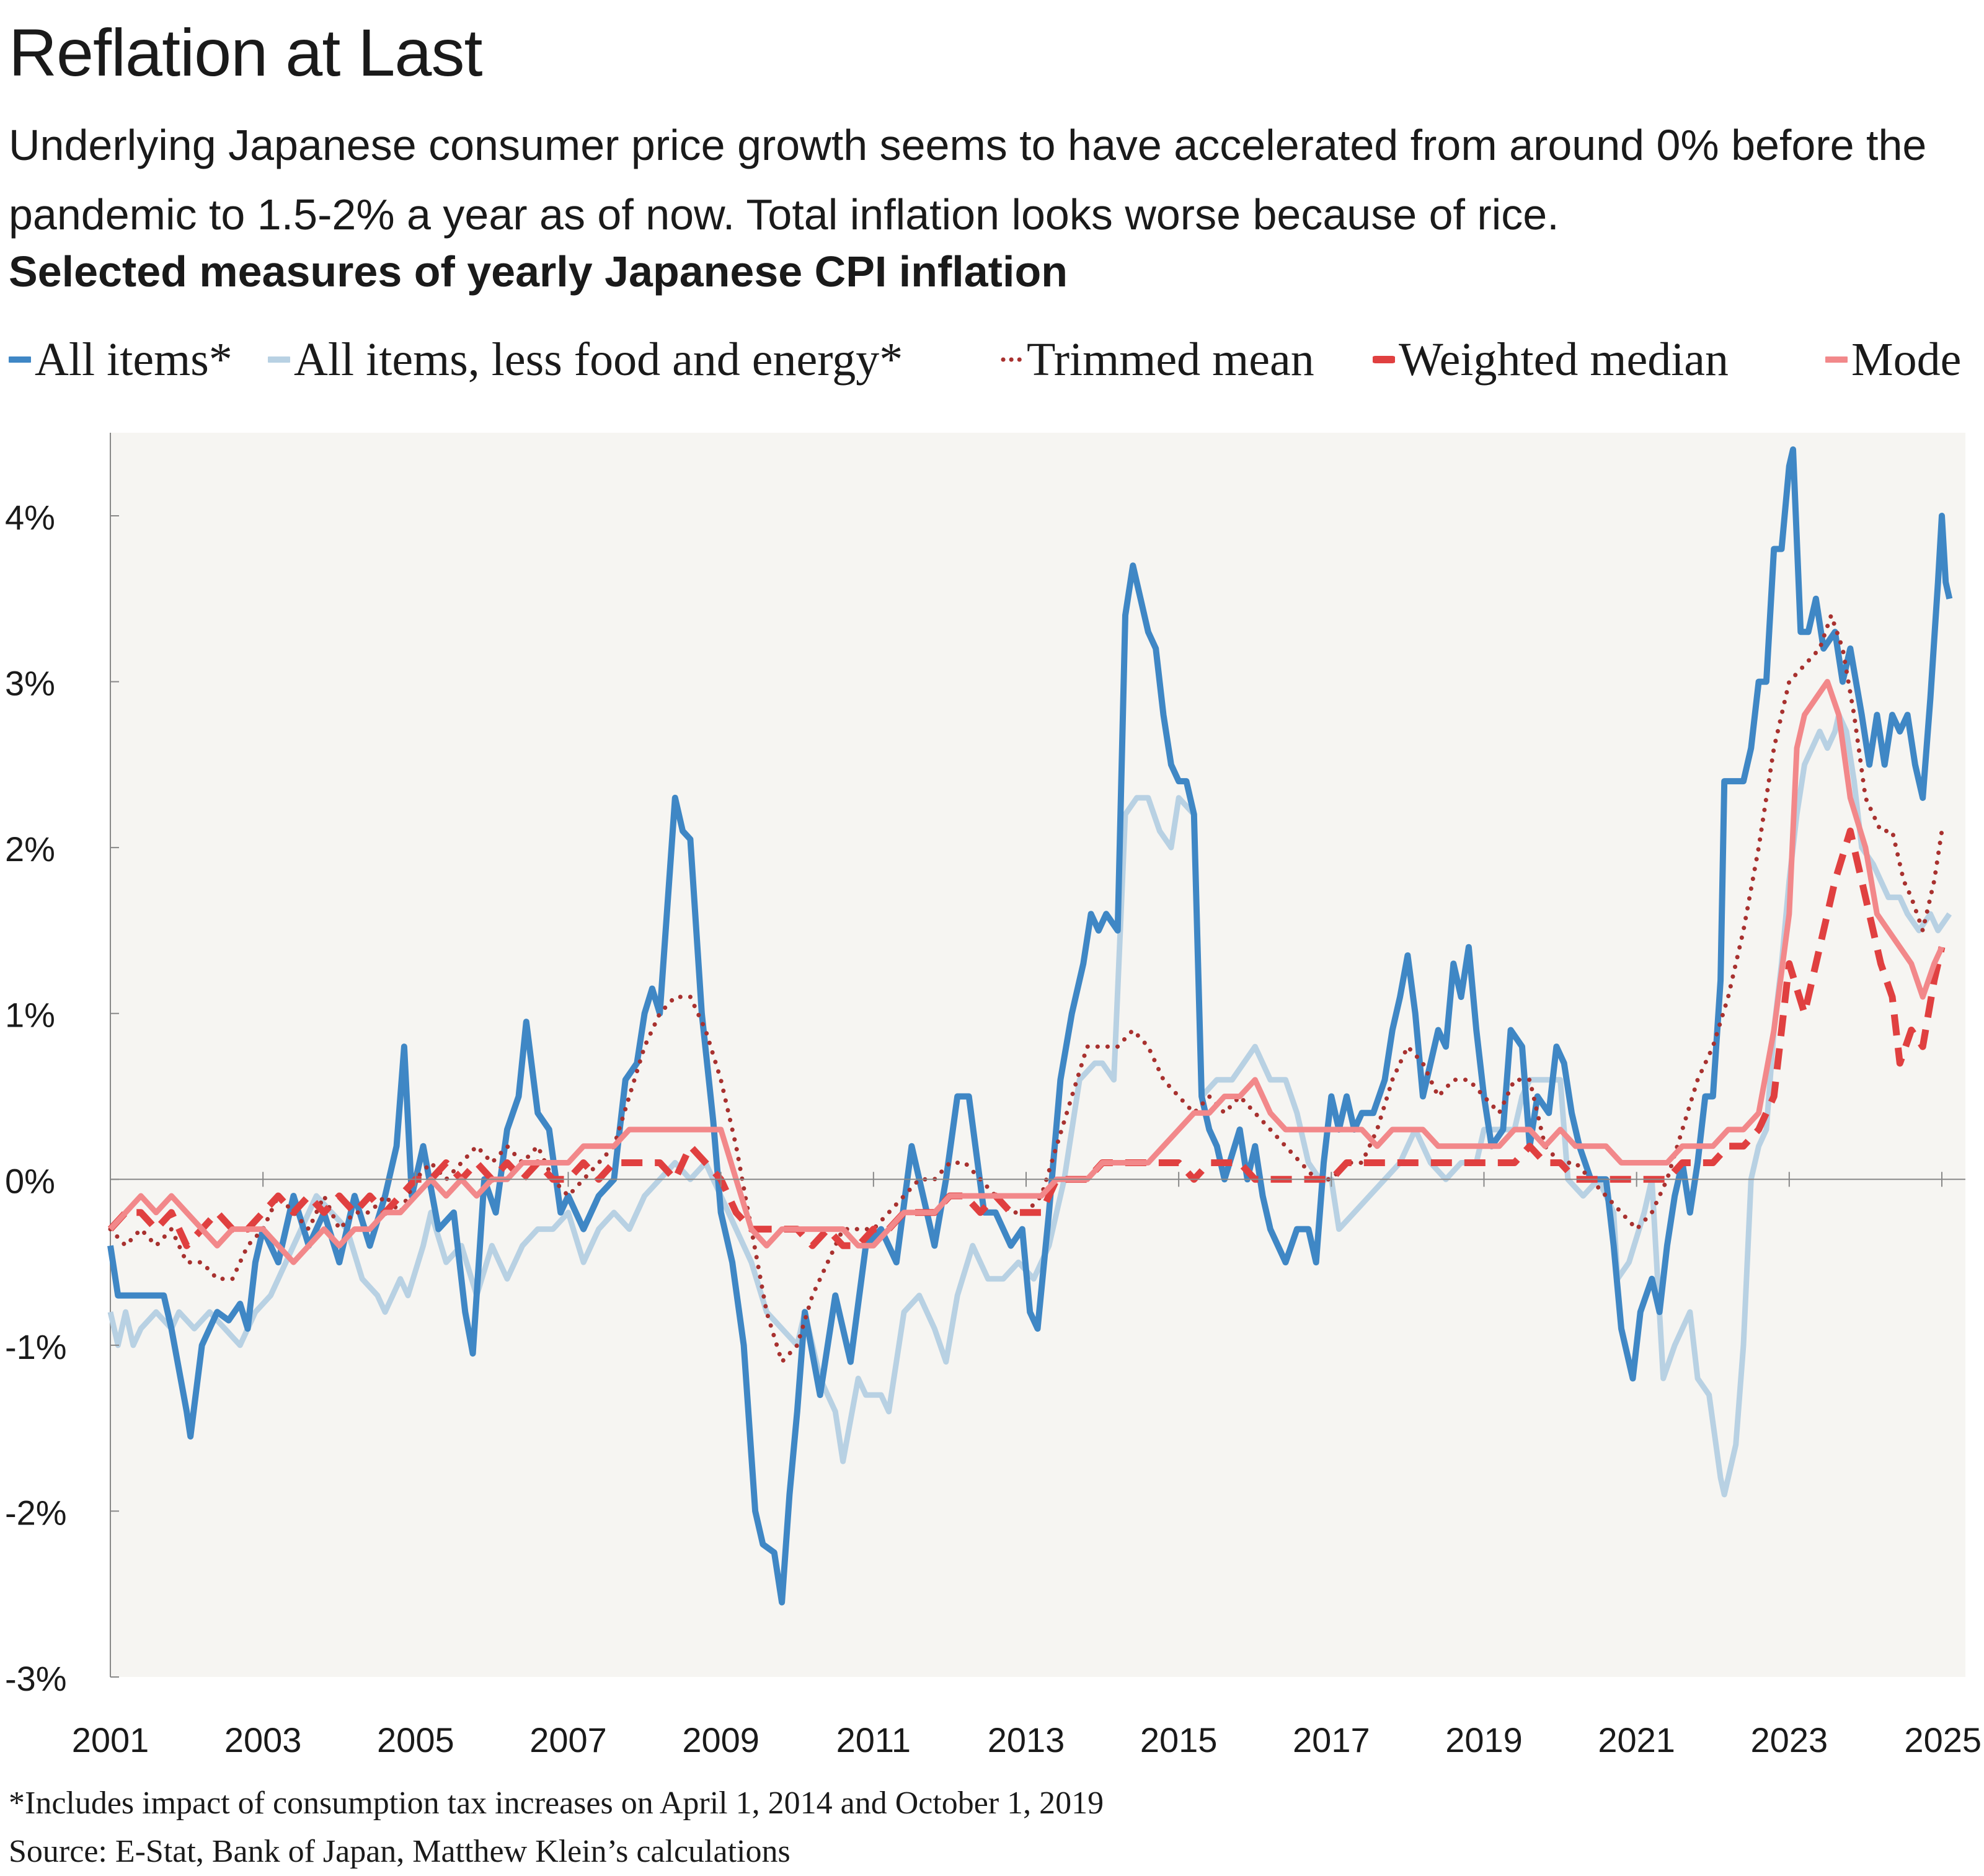  What do you see at coordinates (279, 359) in the screenshot?
I see `legend-swatch-core` at bounding box center [279, 359].